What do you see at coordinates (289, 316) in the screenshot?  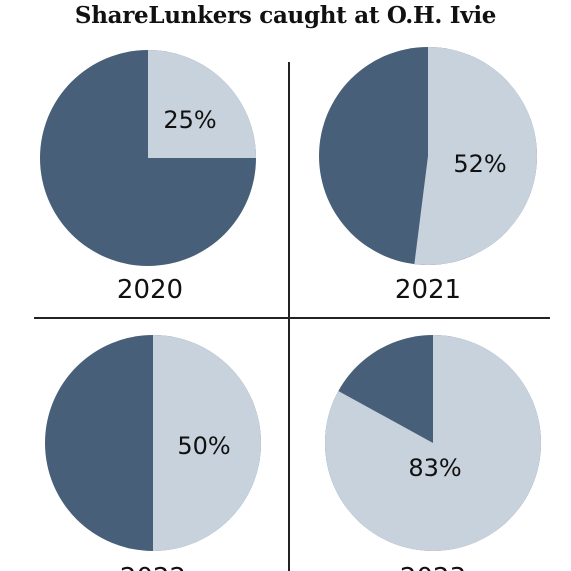 I see `quadrant-divider-vertical` at bounding box center [289, 316].